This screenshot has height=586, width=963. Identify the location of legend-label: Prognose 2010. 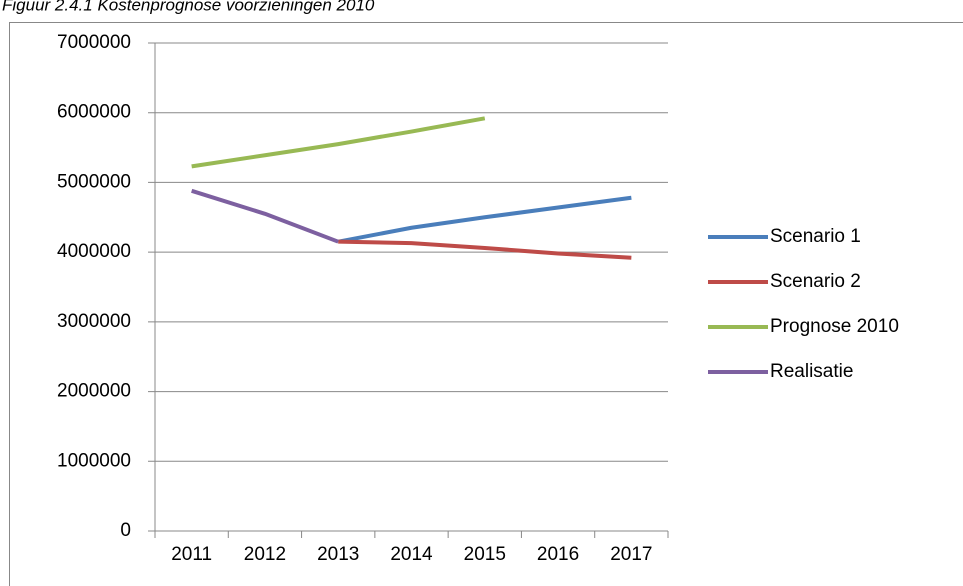
(834, 326).